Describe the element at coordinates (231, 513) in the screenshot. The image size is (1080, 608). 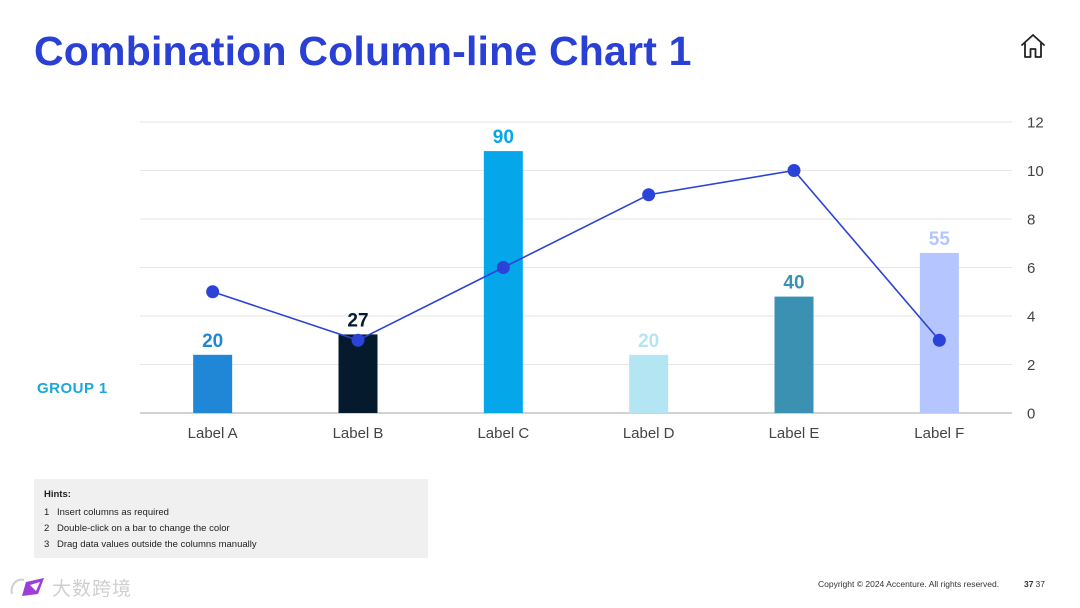
I see `hint-item: 1 Insert columns as required` at that location.